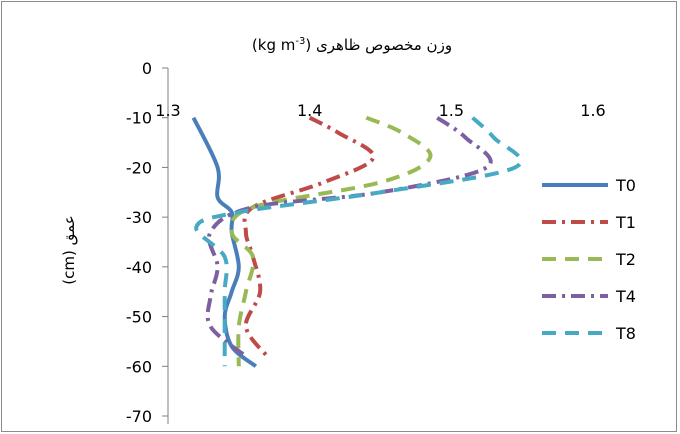  I want to click on y-tick-label: -30, so click(139, 217).